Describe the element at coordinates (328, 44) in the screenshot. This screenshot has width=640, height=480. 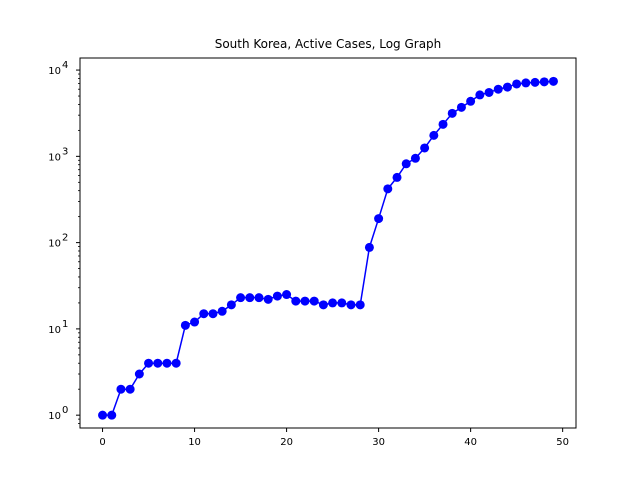
I see `chart-title: South Korea, Active Cases, Log Graph` at that location.